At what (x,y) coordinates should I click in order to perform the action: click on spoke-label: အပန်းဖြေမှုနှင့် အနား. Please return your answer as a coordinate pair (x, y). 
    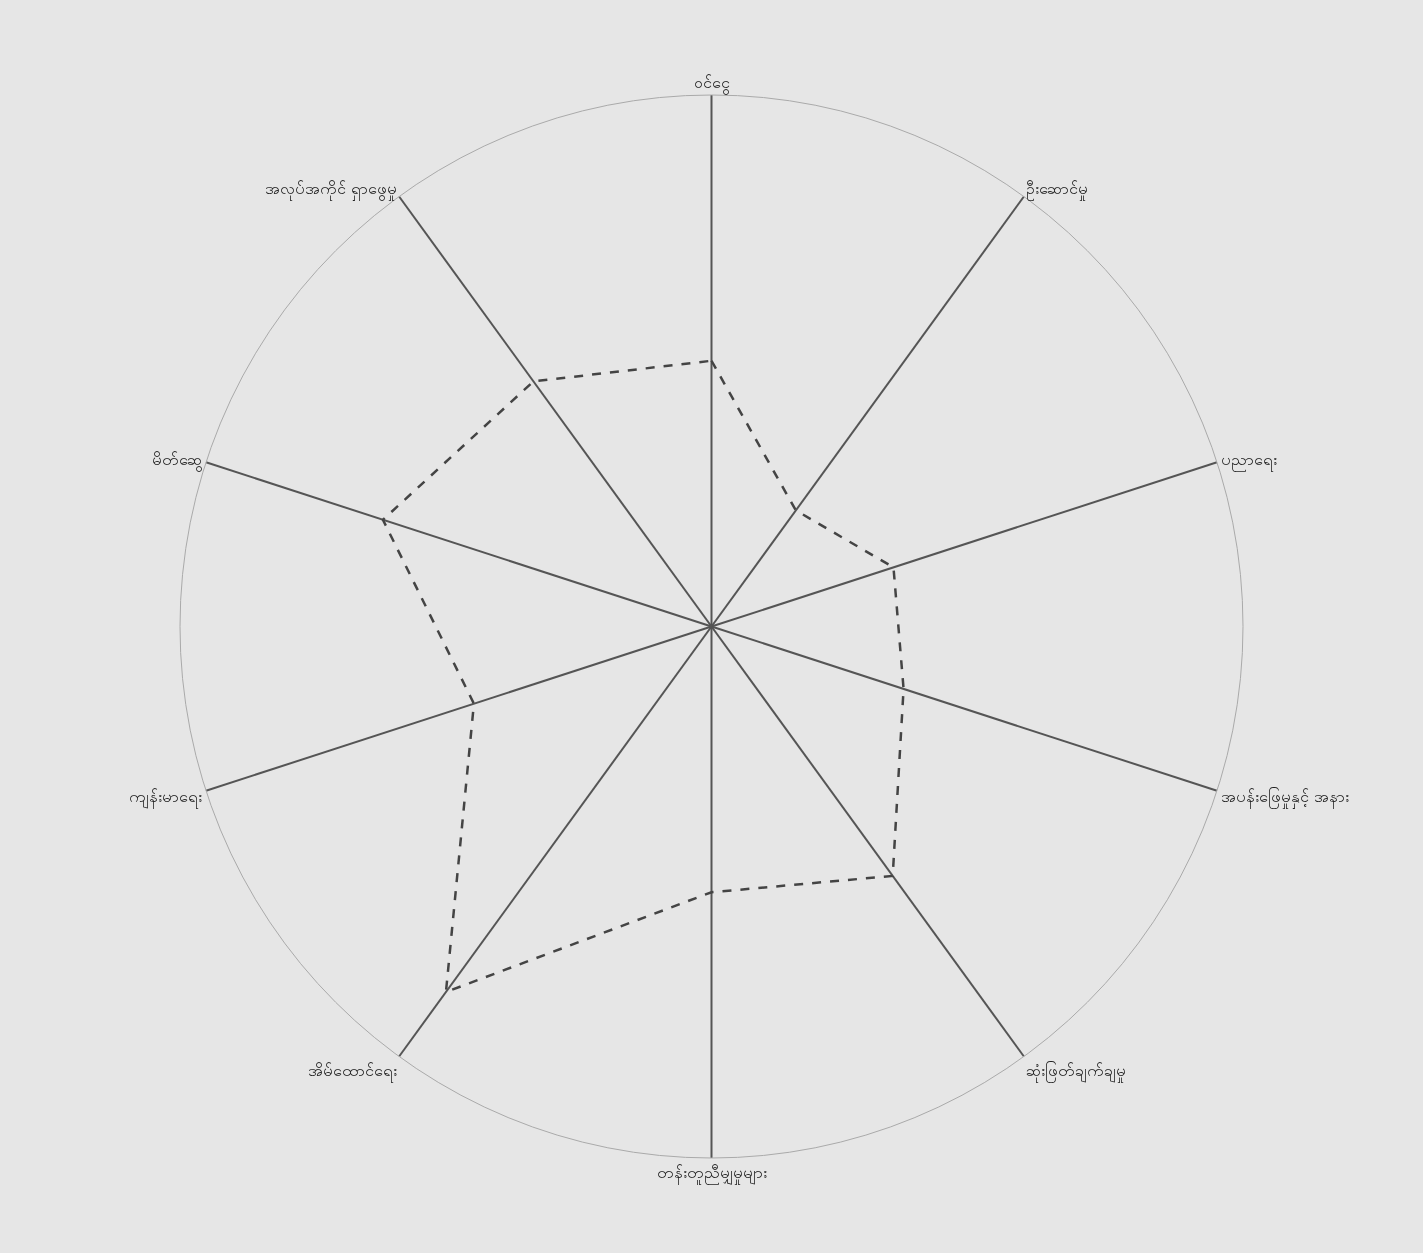
    Looking at the image, I should click on (1284, 798).